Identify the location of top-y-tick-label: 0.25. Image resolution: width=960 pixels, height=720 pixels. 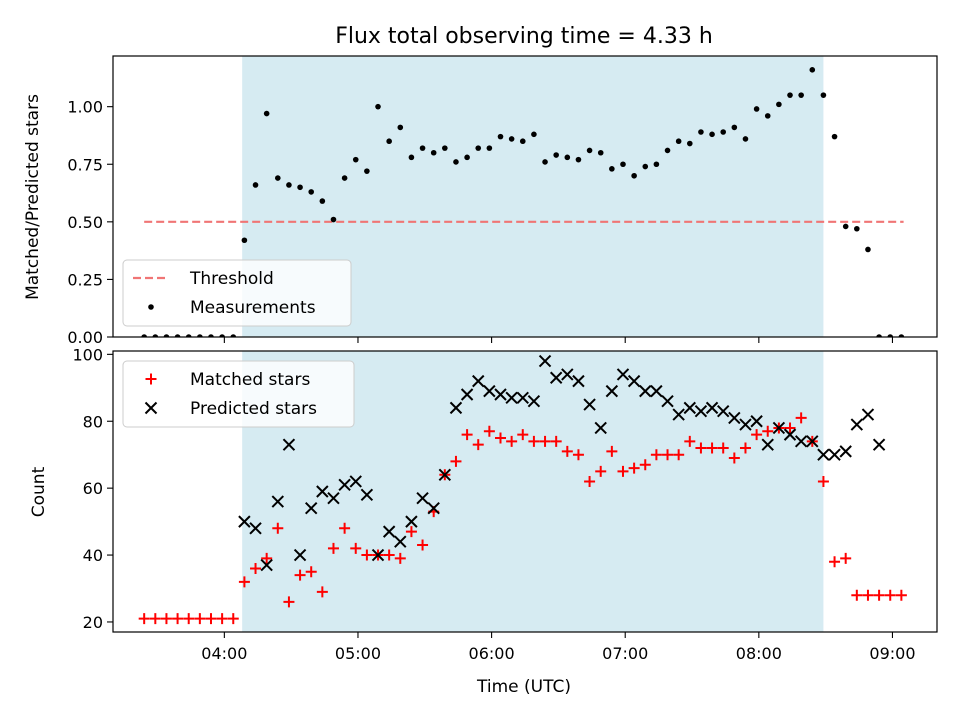
(85, 279).